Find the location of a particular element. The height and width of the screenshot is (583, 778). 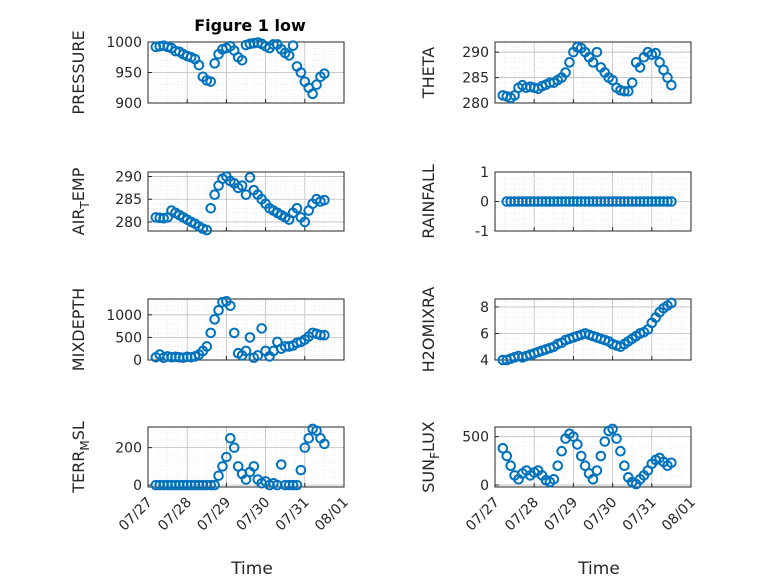

y-tick-label: 1000 is located at coordinates (124, 43).